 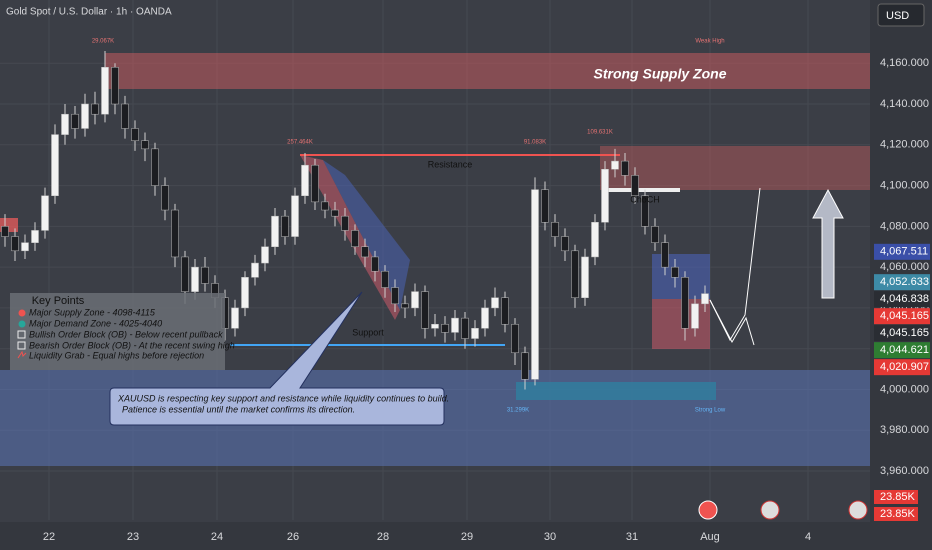 I want to click on y-tick-label: 4,080.000, so click(x=904, y=226).